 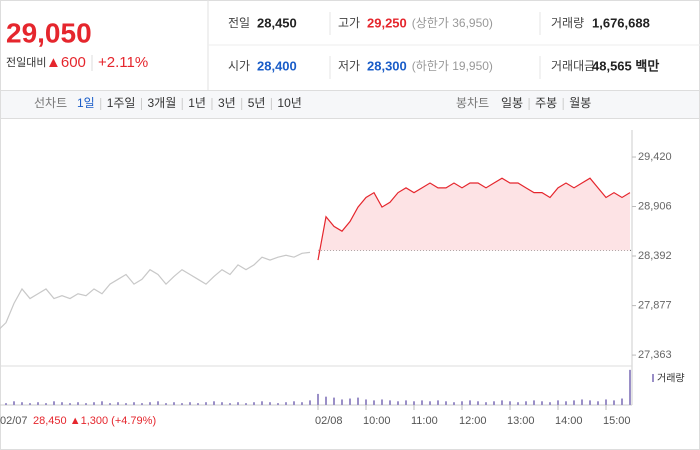 What do you see at coordinates (452, 66) in the screenshot?
I see `stat-extra: (하한가 19,950)` at bounding box center [452, 66].